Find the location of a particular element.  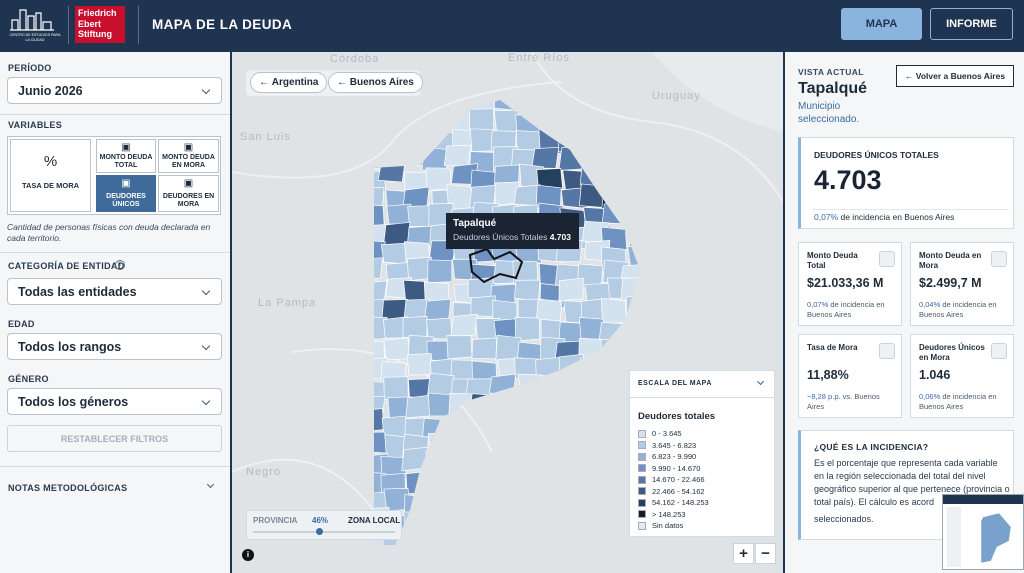

legend-item: 54.162 - 148.253 is located at coordinates (673, 503).